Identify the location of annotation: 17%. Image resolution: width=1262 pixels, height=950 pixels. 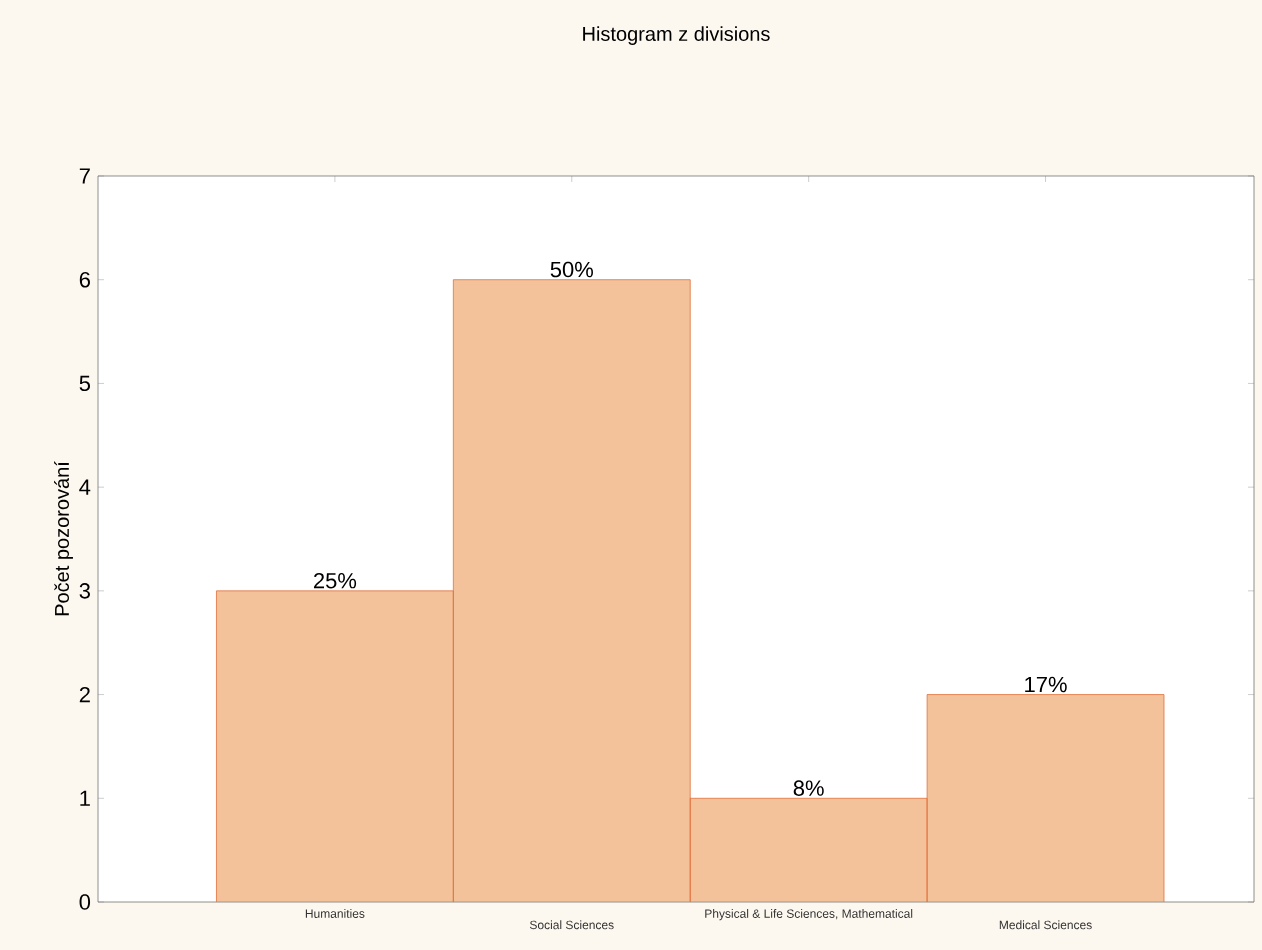
(1046, 684).